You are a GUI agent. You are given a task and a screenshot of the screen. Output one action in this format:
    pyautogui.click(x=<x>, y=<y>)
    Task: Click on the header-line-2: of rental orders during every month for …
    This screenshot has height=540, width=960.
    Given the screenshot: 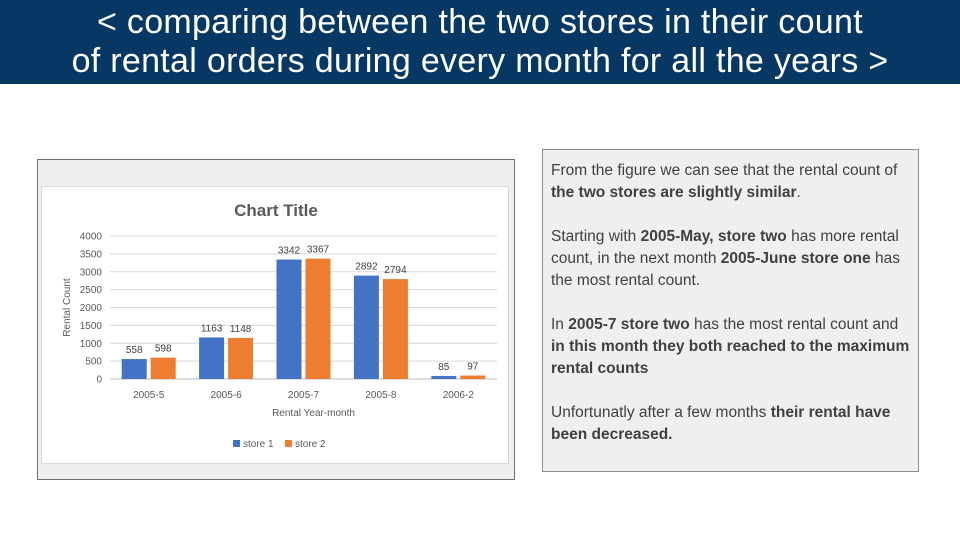 What is the action you would take?
    pyautogui.click(x=480, y=61)
    